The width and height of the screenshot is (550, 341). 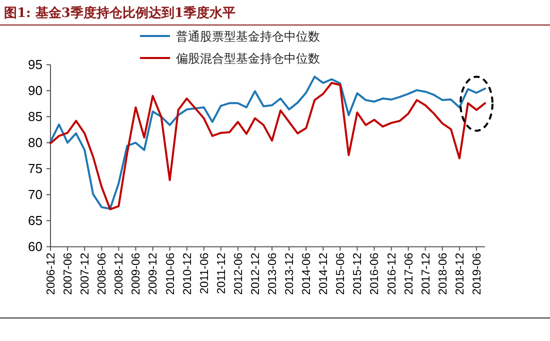 I want to click on x-tick-label: 2007-12, so click(x=86, y=273).